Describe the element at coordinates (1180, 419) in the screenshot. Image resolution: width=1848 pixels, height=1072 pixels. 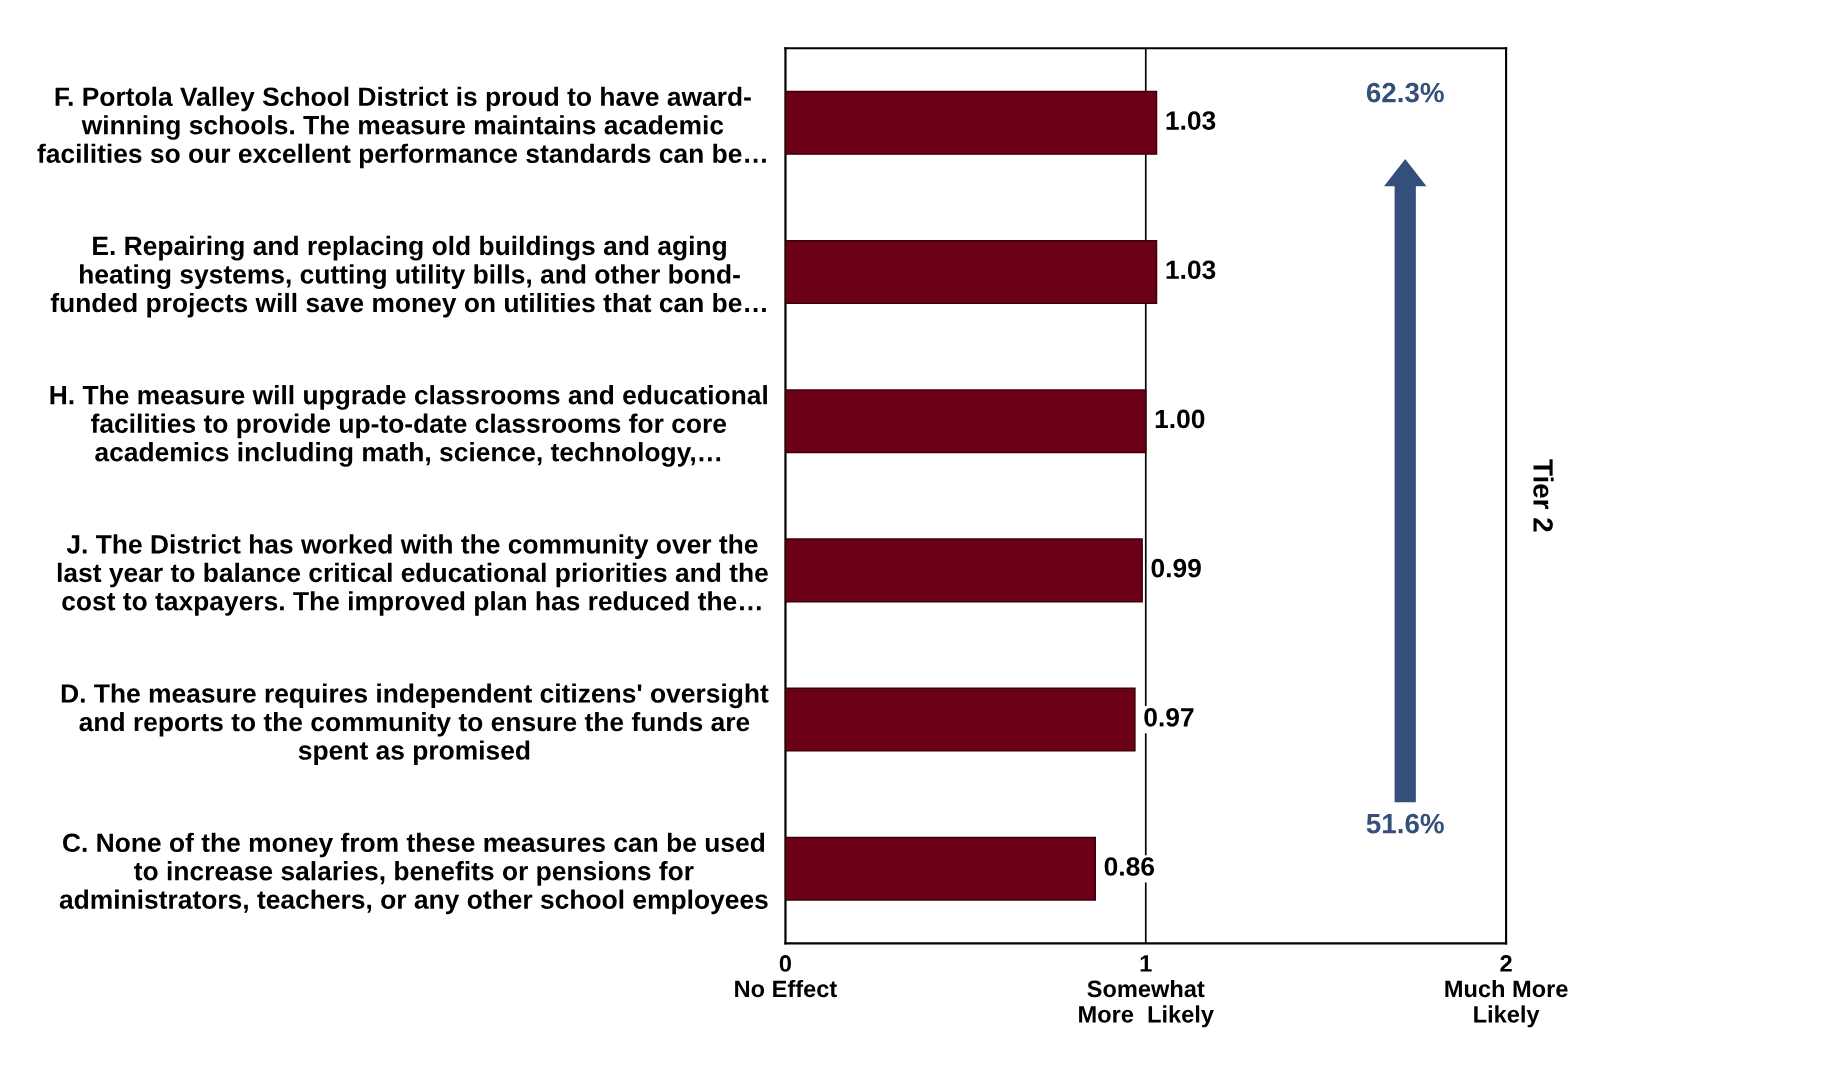
I see `data-label: 1.00` at that location.